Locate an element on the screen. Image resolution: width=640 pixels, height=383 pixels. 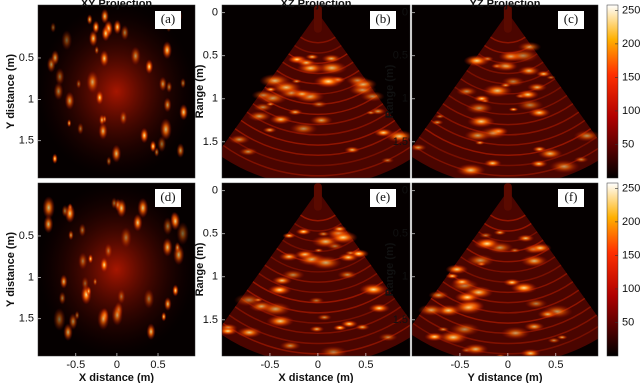
panel-label: (e) is located at coordinates (383, 196).